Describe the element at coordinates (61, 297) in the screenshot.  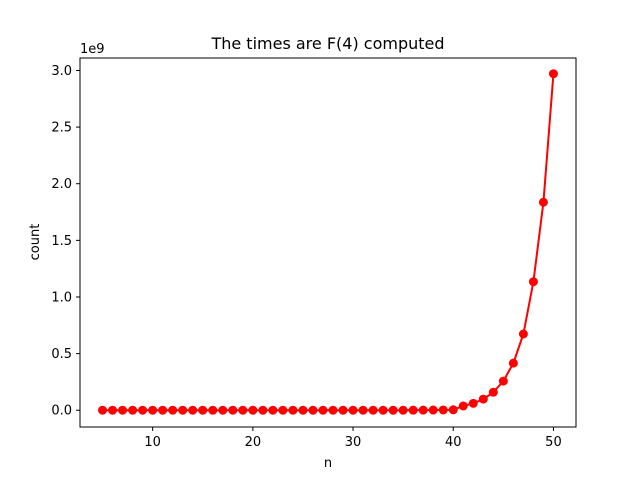
I see `y-tick-label: 1.0` at that location.